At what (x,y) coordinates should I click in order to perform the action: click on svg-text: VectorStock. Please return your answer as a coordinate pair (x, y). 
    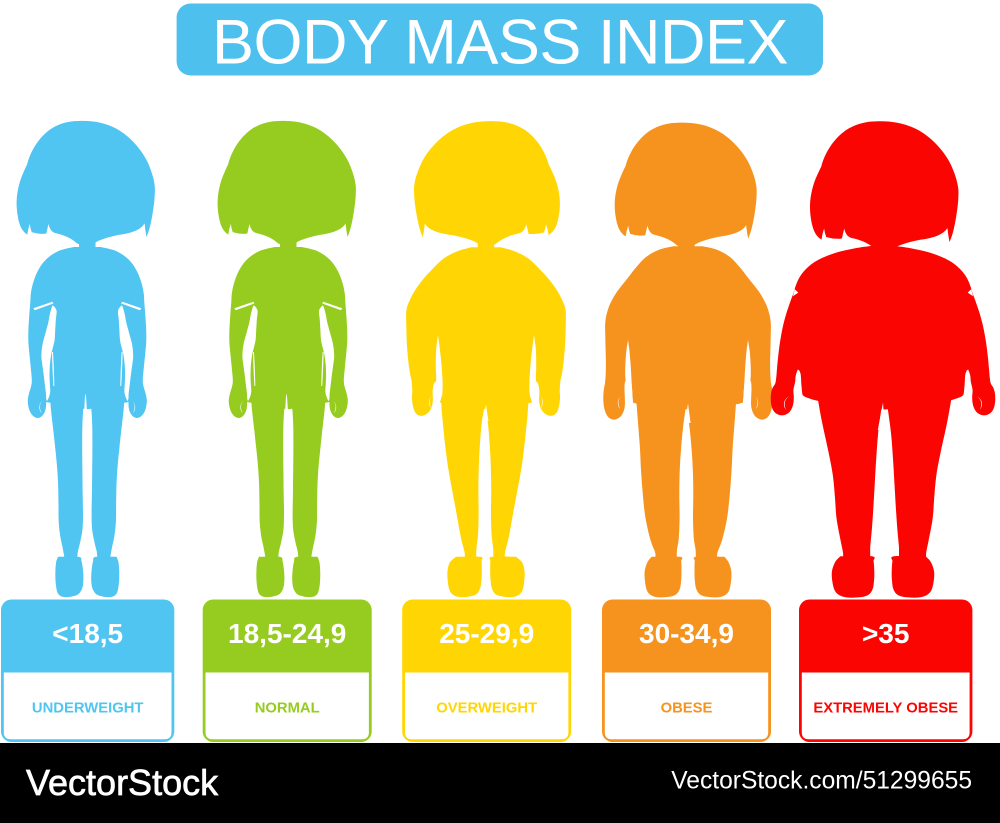
    Looking at the image, I should click on (122, 782).